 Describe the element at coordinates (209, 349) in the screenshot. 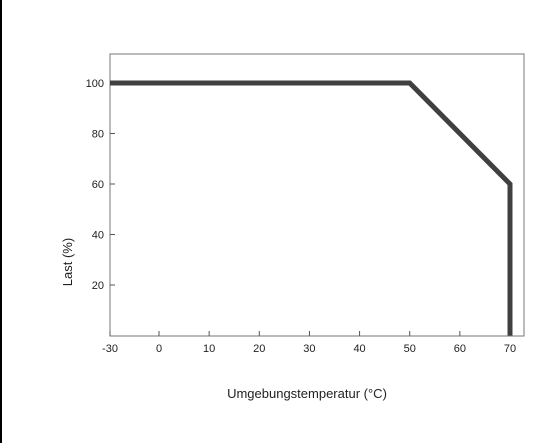

I see `x-tick-label: 10` at that location.